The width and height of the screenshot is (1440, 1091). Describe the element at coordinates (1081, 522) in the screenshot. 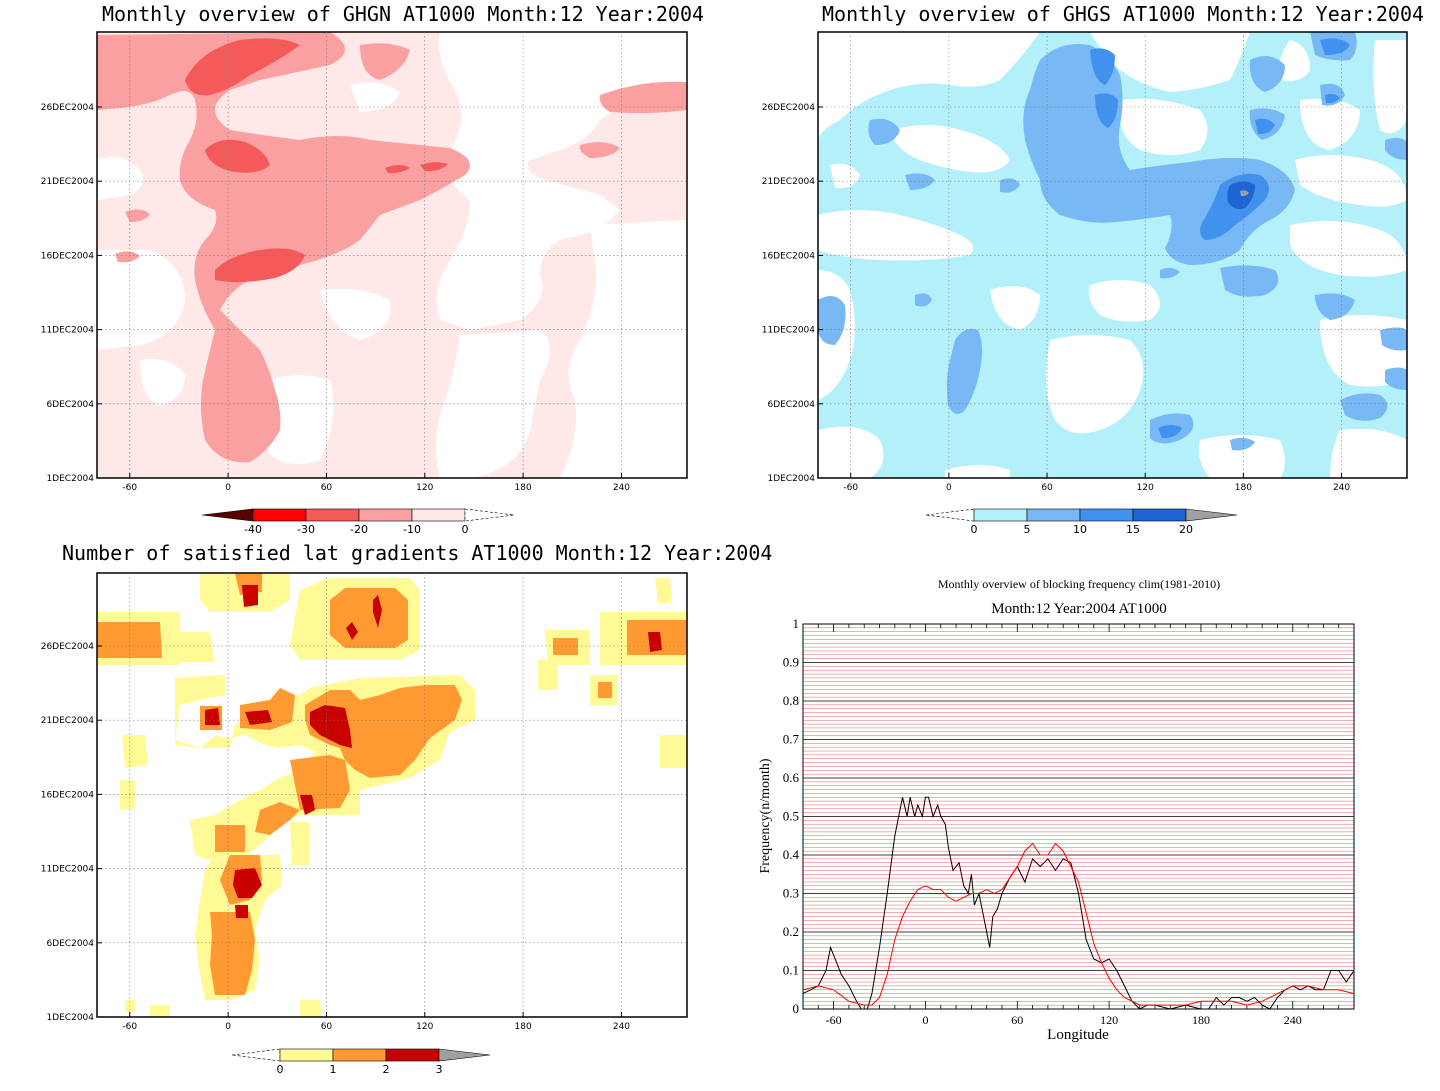

I see `ghgs-colorbar: 0 5 10 15 20` at that location.